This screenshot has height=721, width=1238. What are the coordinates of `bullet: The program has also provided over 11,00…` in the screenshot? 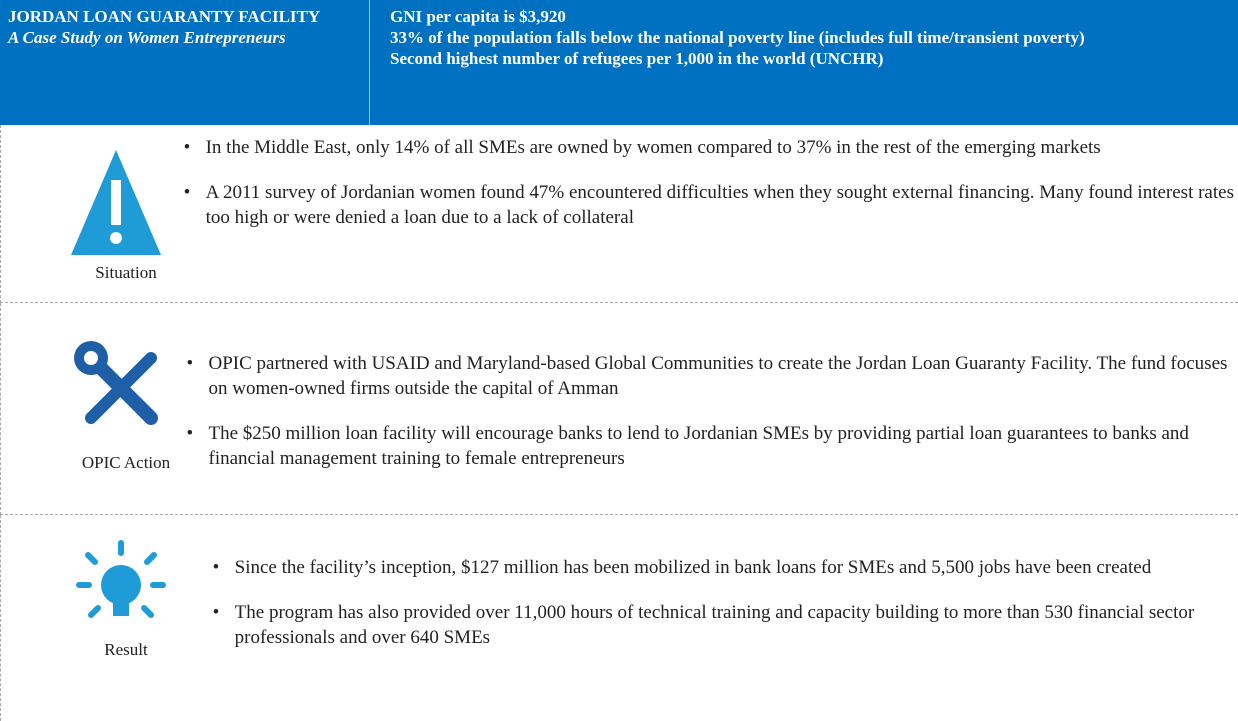 It's located at (725, 625).